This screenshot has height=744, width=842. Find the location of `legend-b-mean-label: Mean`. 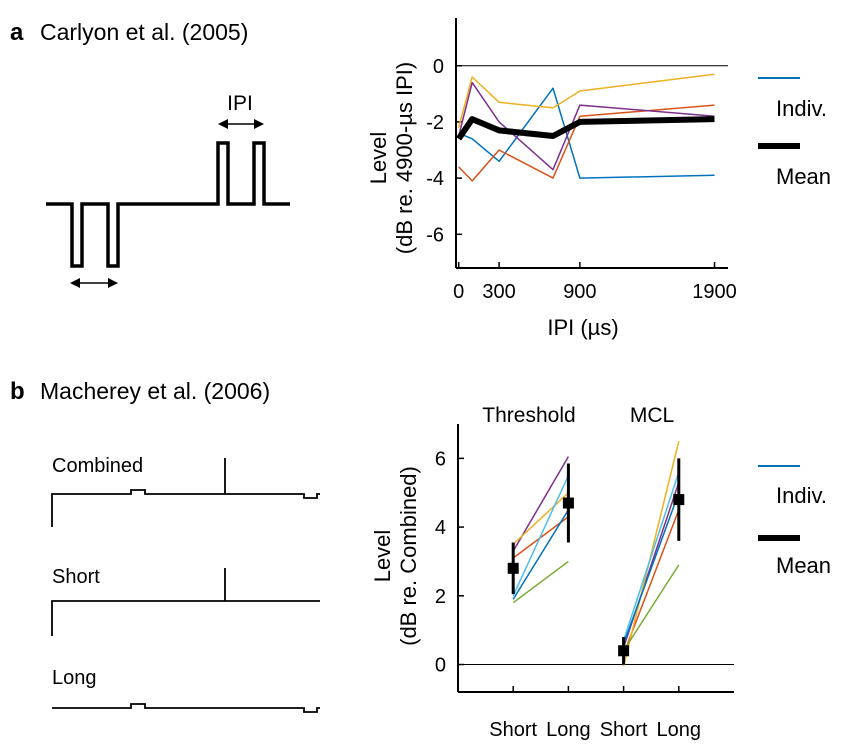

legend-b-mean-label: Mean is located at coordinates (803, 565).